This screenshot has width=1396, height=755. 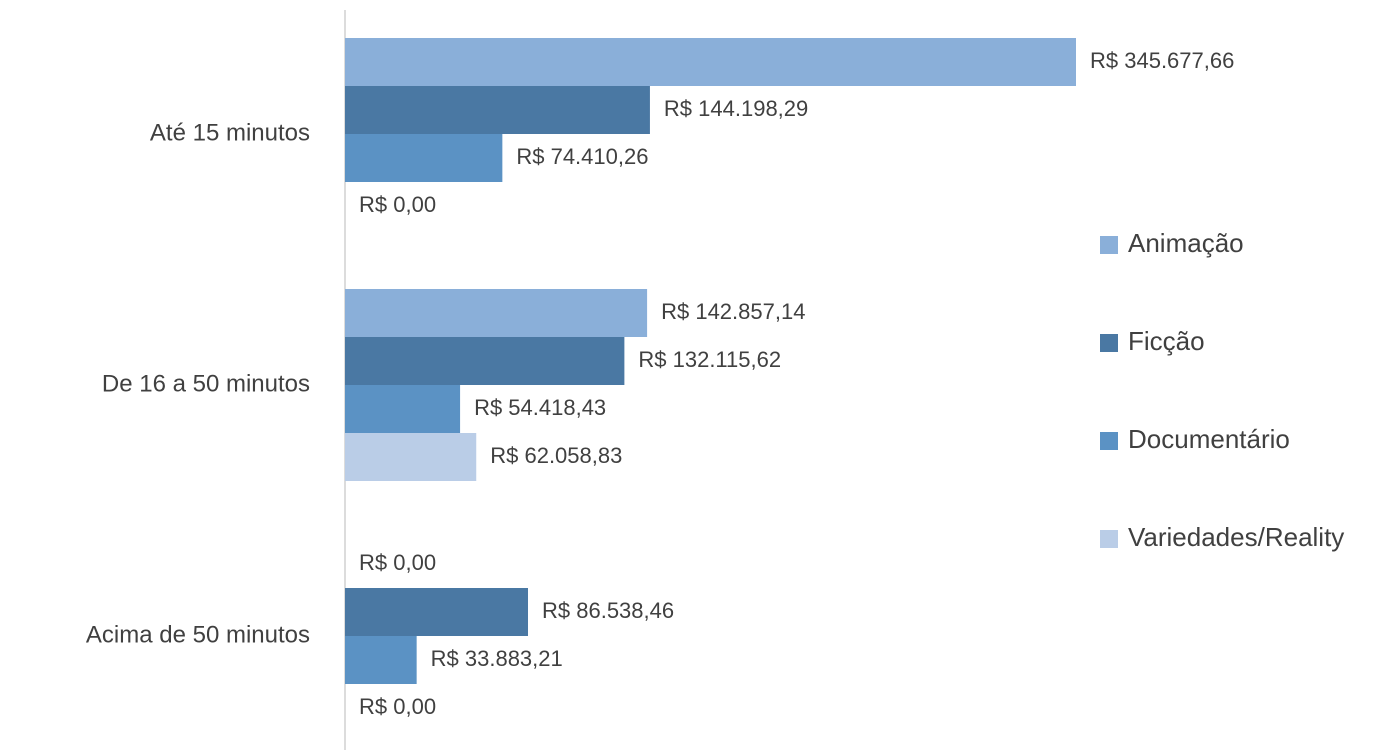 I want to click on category-label: De 16 a 50 minutos, so click(x=206, y=383).